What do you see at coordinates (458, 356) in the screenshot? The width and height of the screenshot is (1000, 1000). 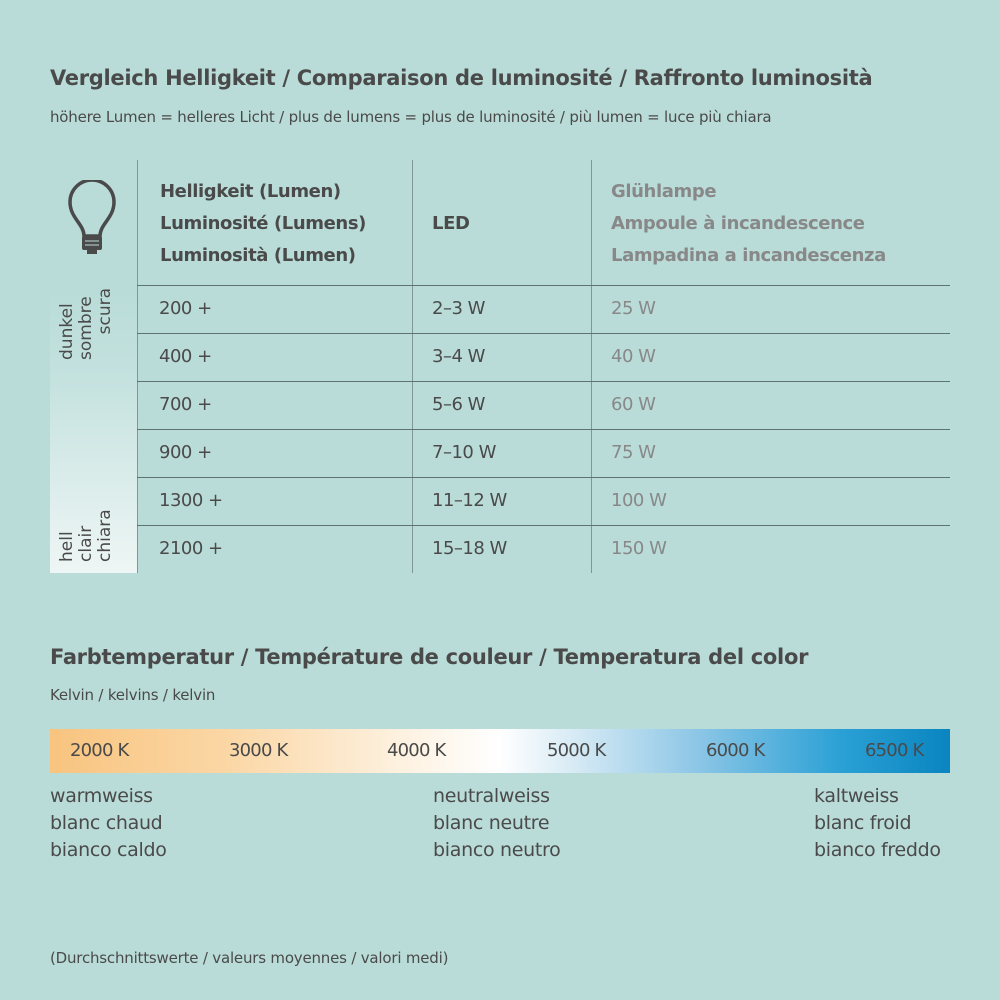 I see `led-cell: 3–4 W` at bounding box center [458, 356].